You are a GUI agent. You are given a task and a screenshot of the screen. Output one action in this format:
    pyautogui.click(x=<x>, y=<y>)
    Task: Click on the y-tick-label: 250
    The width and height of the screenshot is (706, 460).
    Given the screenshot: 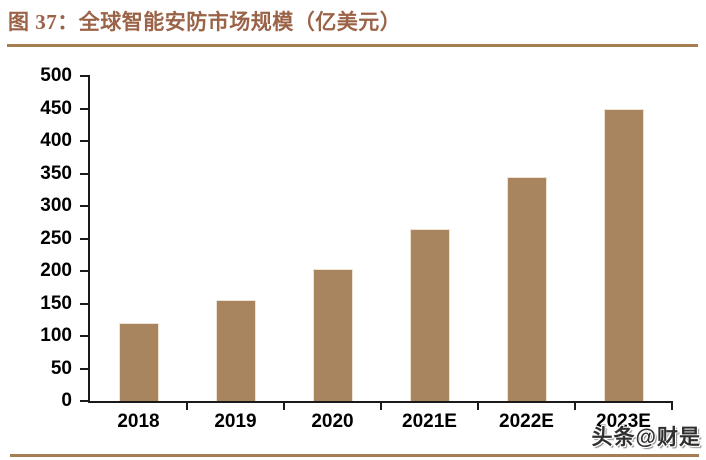 What is the action you would take?
    pyautogui.click(x=56, y=238)
    